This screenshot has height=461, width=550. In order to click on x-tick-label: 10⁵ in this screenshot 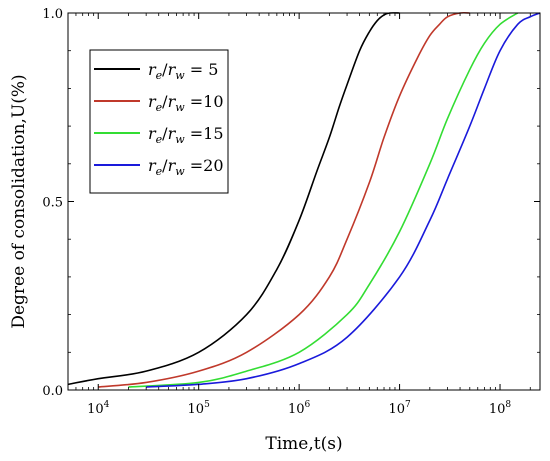, I will do `click(199, 408)`.